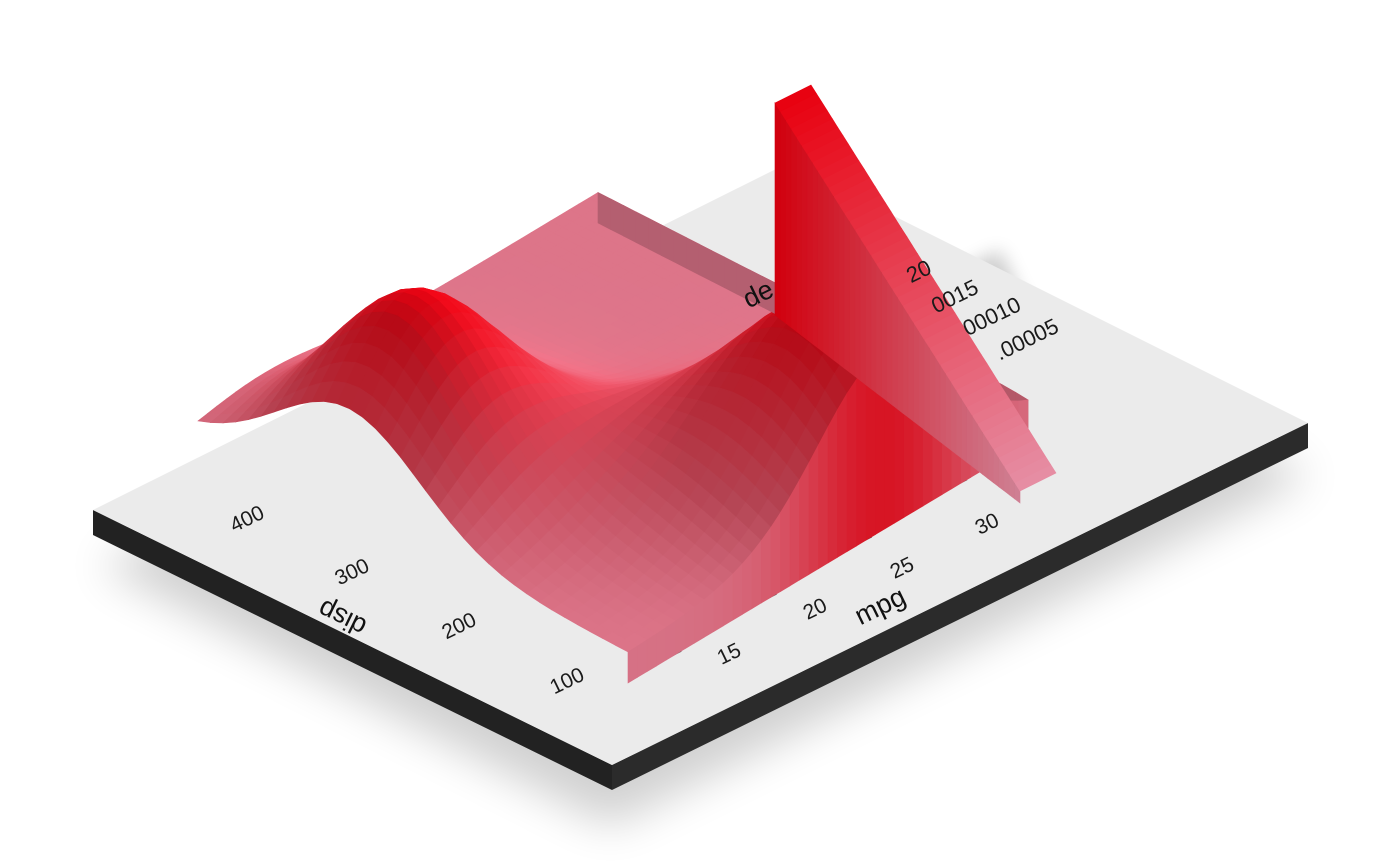 The height and width of the screenshot is (866, 1400). What do you see at coordinates (915, 294) in the screenshot?
I see `density-legend` at bounding box center [915, 294].